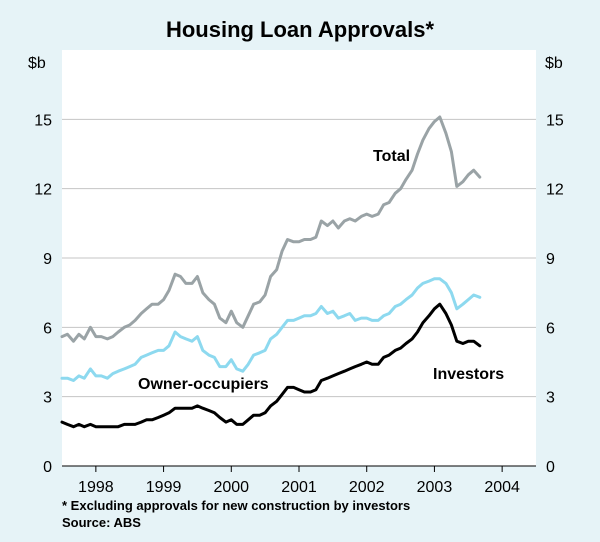 The width and height of the screenshot is (600, 542). Describe the element at coordinates (164, 487) in the screenshot. I see `x-tick-label-1999: 1999` at that location.